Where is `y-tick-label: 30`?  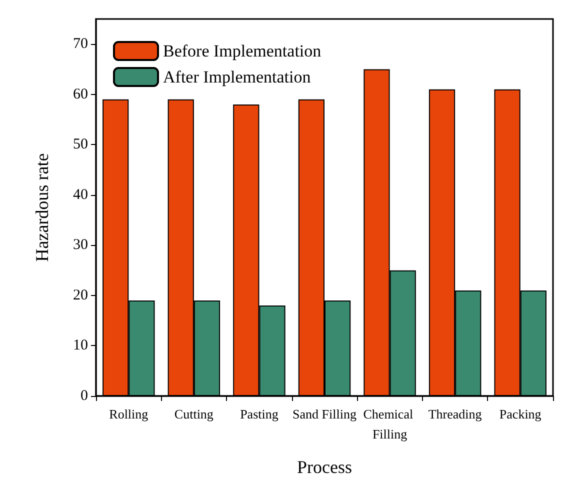 y-tick-label: 30 is located at coordinates (80, 245).